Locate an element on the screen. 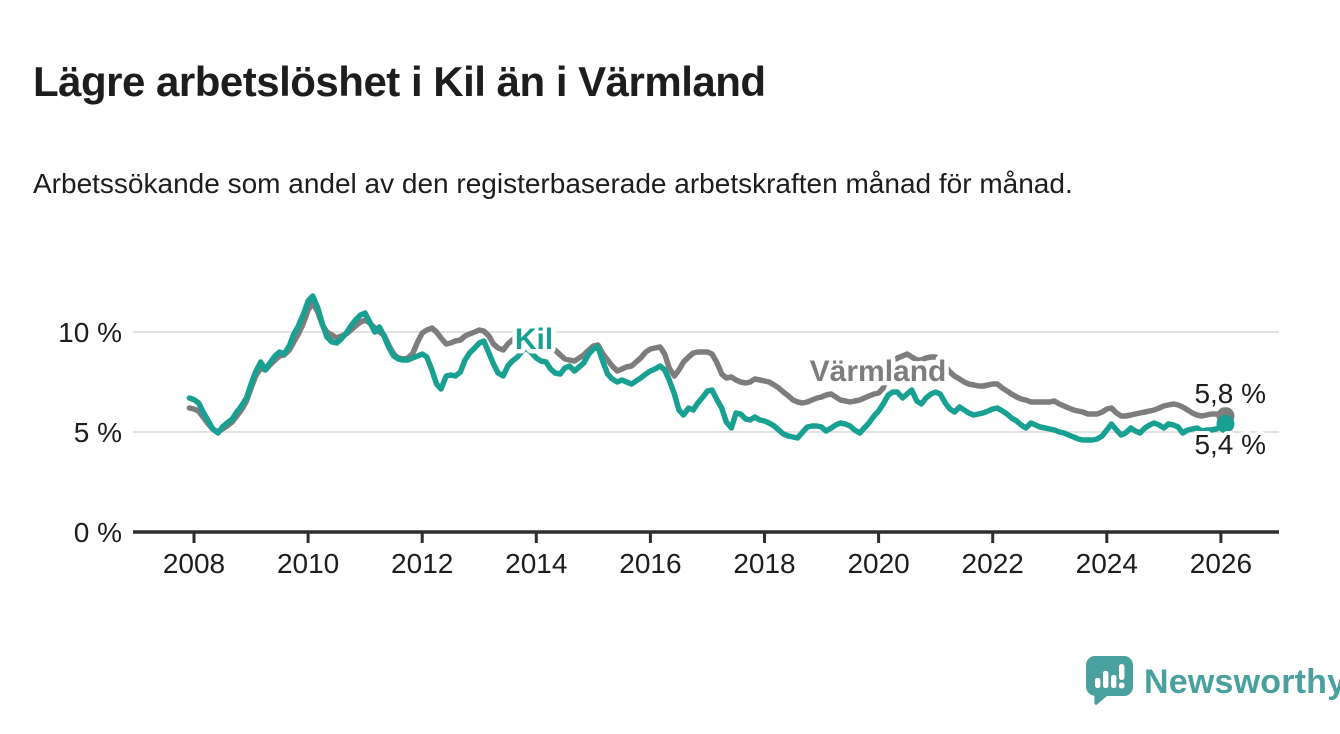  page-title: Lägre arbetslöshet i Kil än i Värmland is located at coordinates (399, 82).